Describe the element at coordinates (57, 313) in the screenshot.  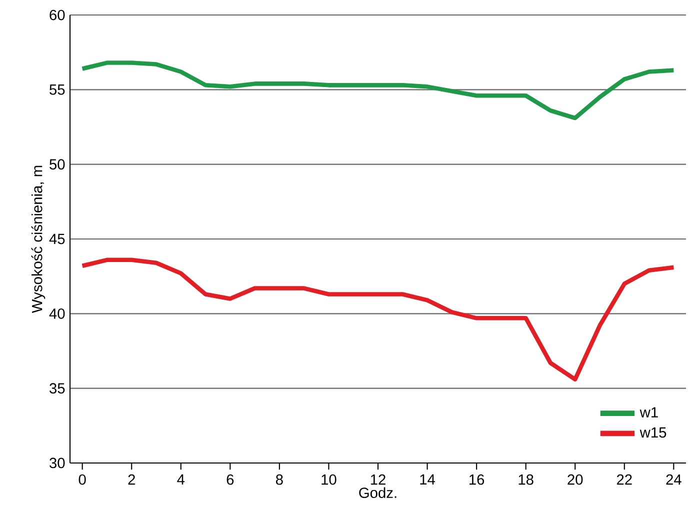
I see `y-tick-label: 40` at that location.